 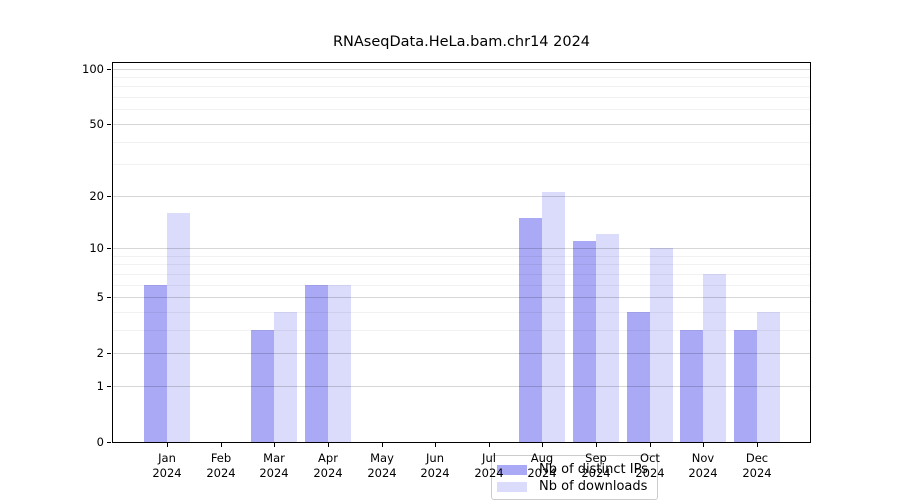 What do you see at coordinates (769, 377) in the screenshot?
I see `bar-downloads-dec` at bounding box center [769, 377].